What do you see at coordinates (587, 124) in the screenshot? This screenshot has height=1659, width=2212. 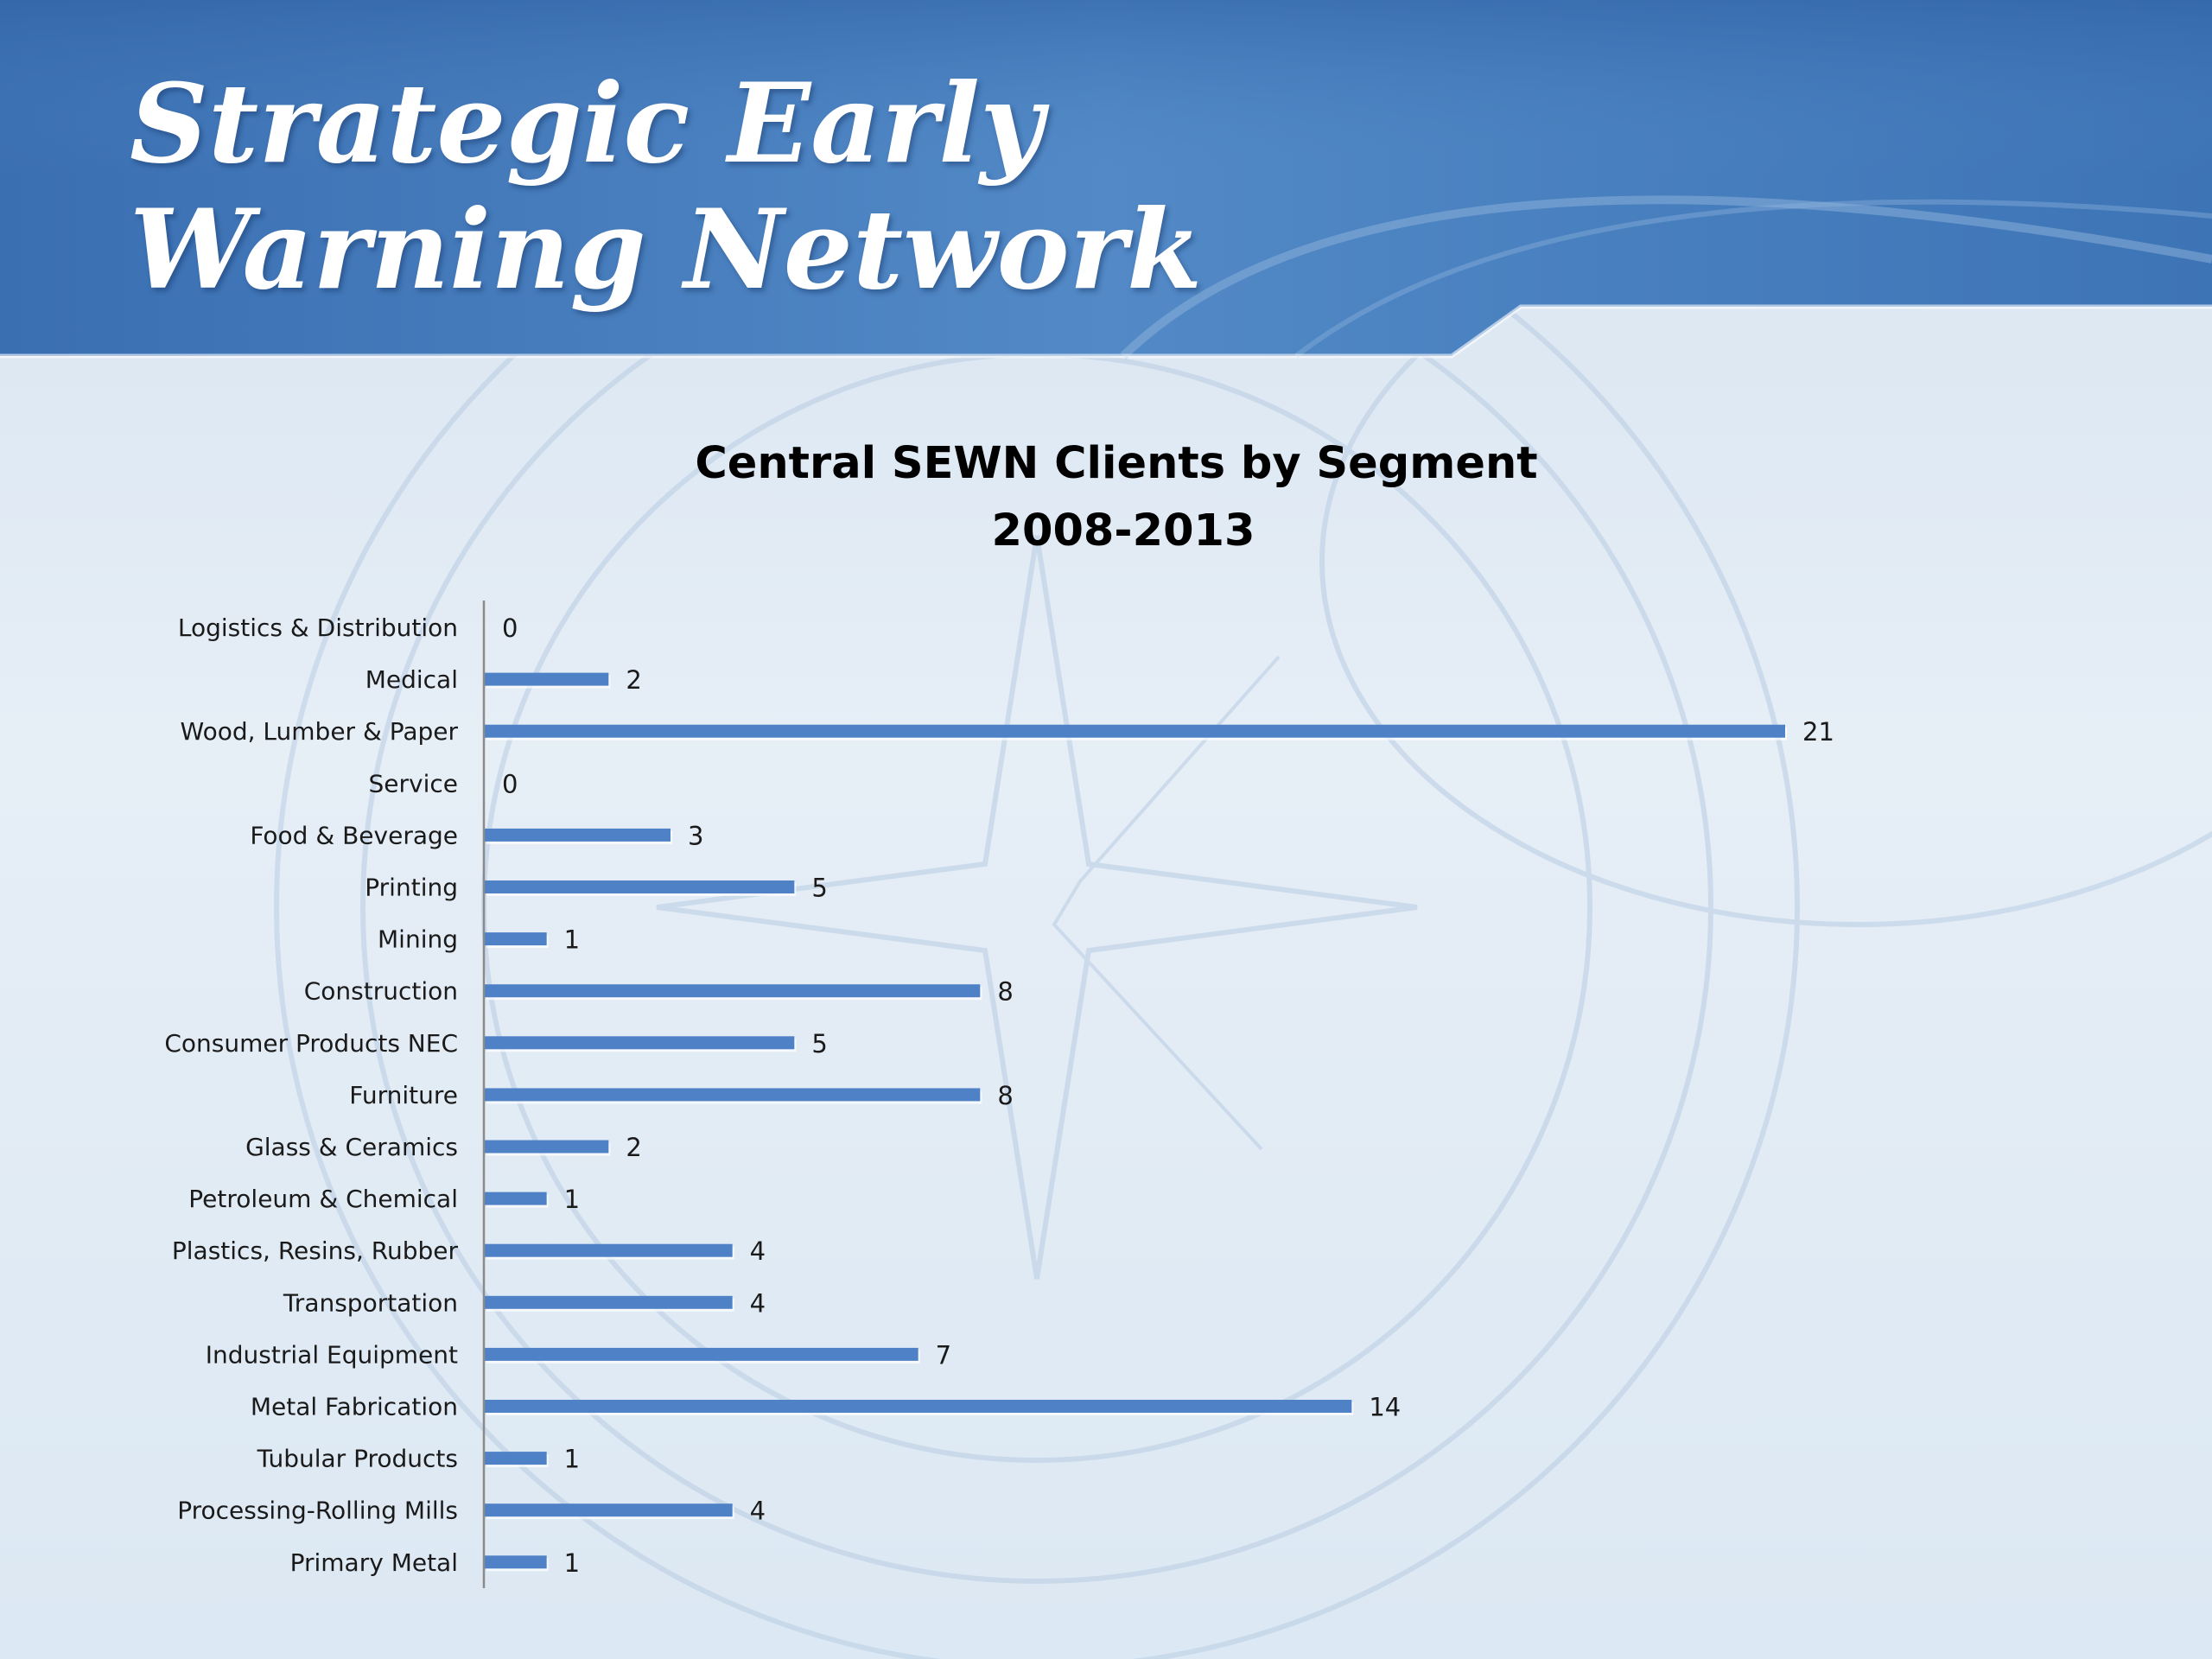 I see `slide-title-line-1: Strategic Early` at bounding box center [587, 124].